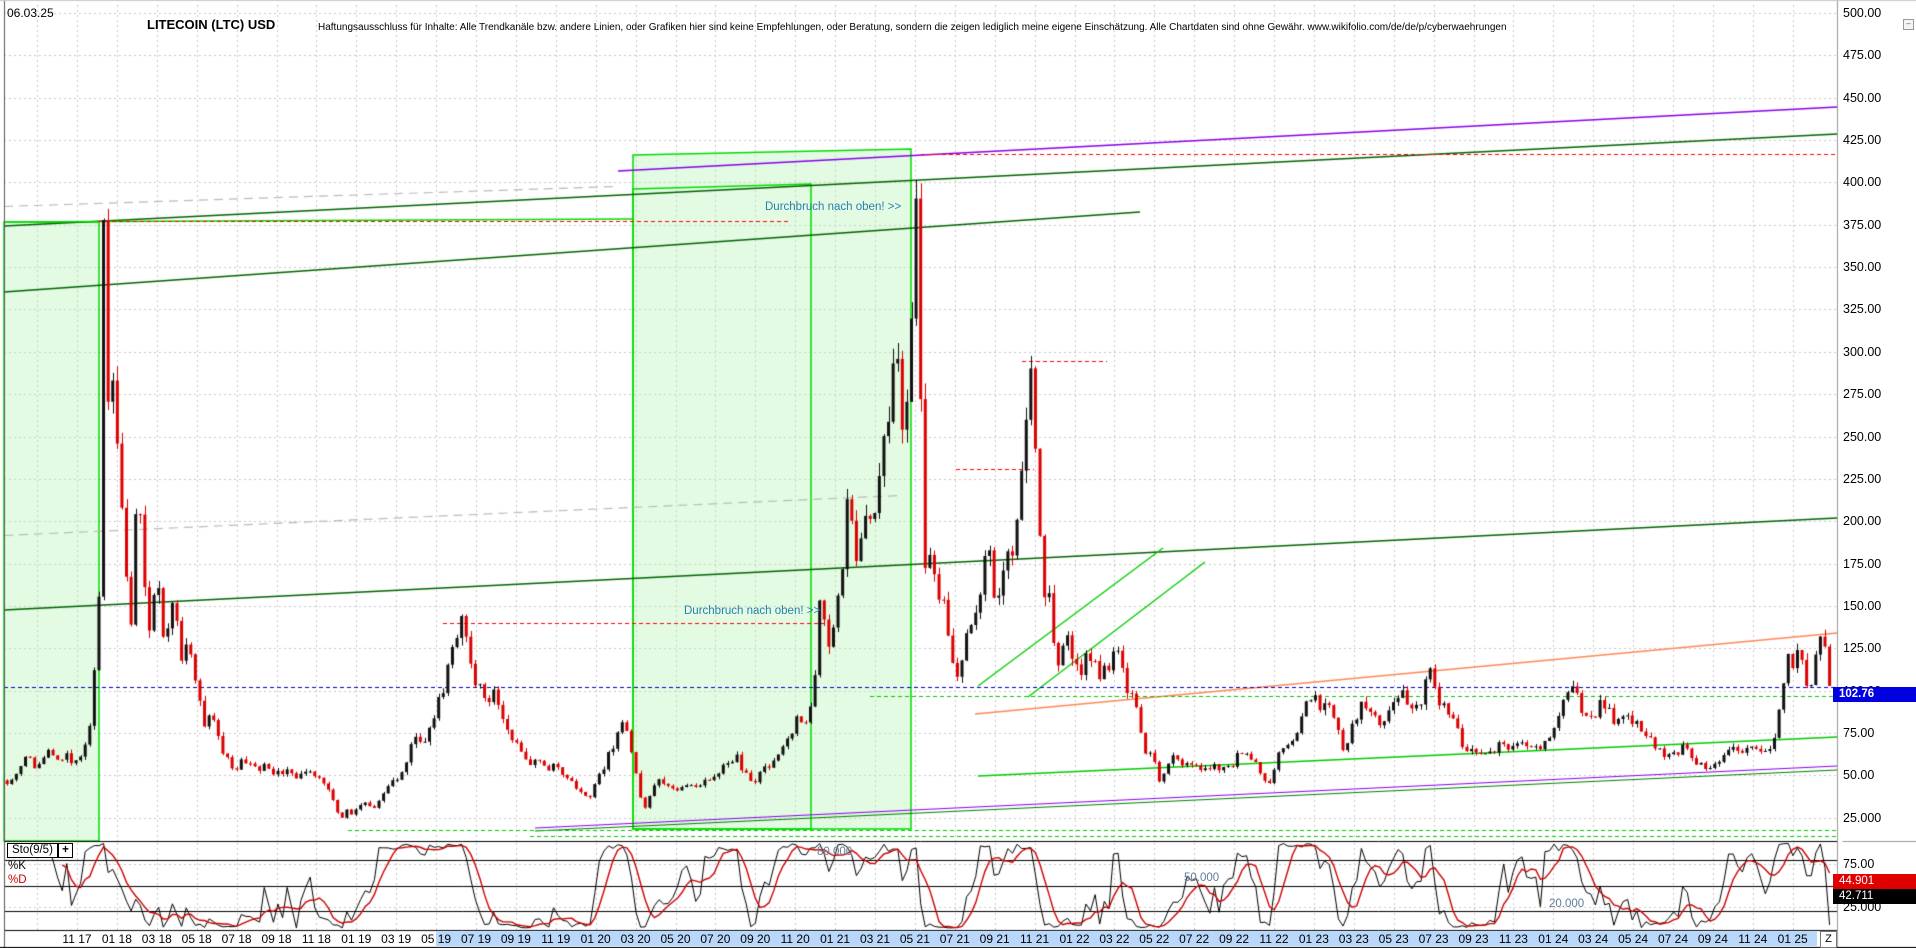  Describe the element at coordinates (1862, 309) in the screenshot. I see `price-axis-label: 325.00` at that location.